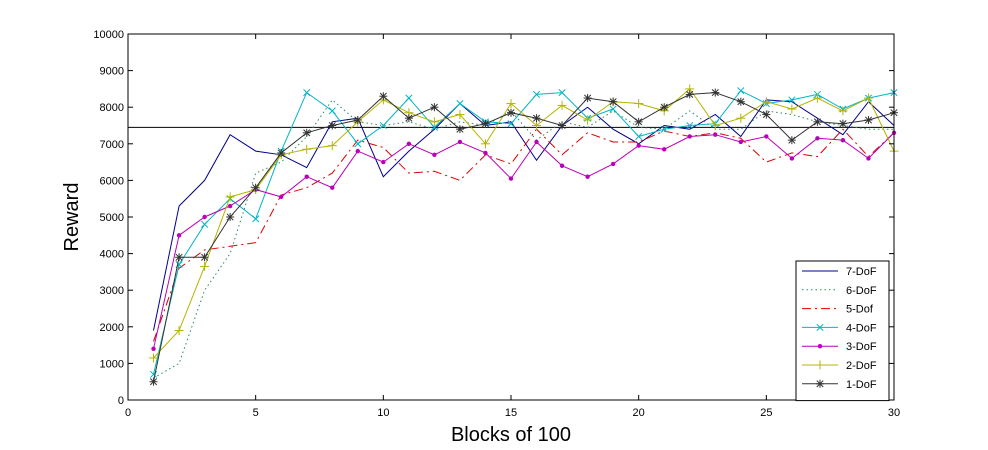 The image size is (988, 450). What do you see at coordinates (839, 272) in the screenshot?
I see `legend-item-7-dof: 7-DoF` at bounding box center [839, 272].